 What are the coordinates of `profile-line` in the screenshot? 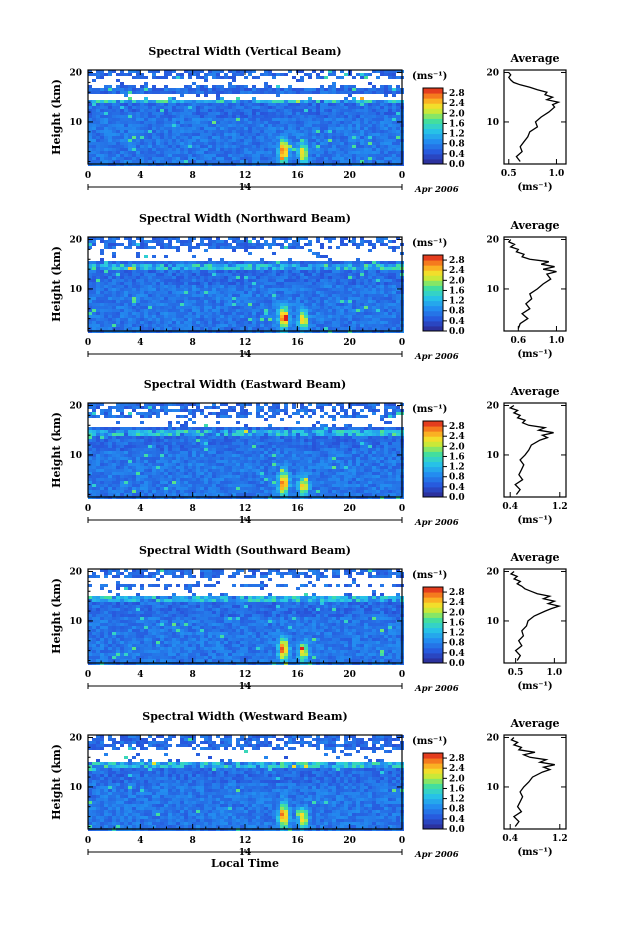 It's located at (534, 117).